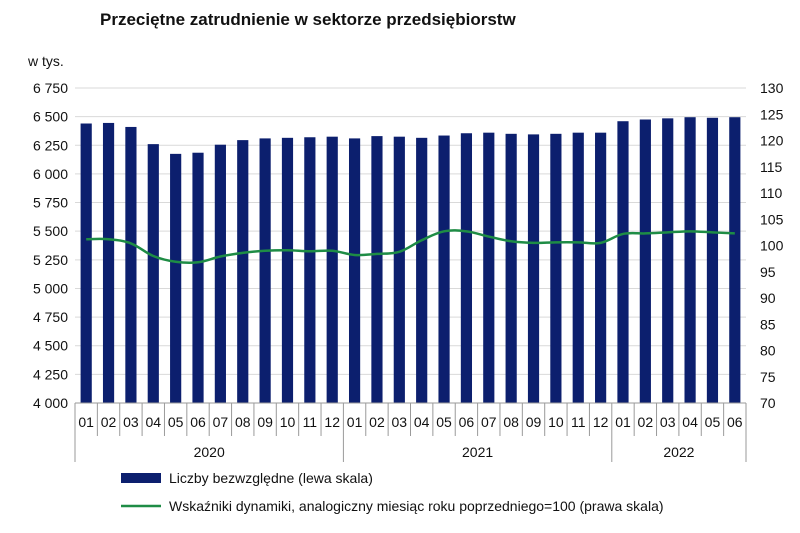 The height and width of the screenshot is (533, 800). Describe the element at coordinates (771, 193) in the screenshot. I see `right-axis-tick-label: 110` at that location.